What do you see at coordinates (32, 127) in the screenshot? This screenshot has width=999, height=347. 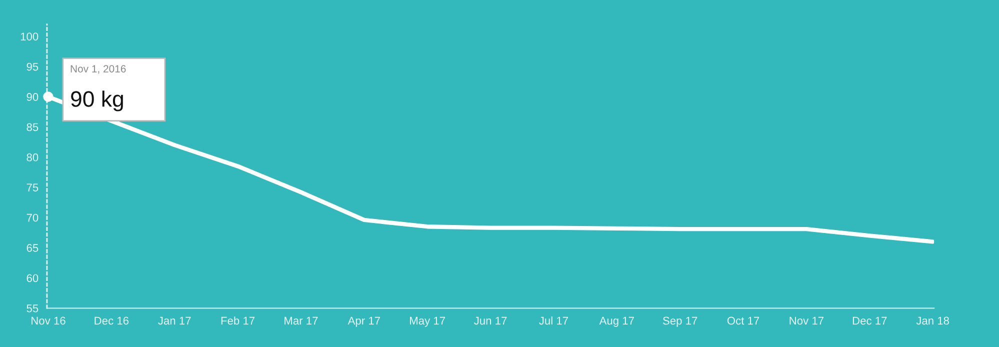 I see `y-tick-label: 85` at bounding box center [32, 127].